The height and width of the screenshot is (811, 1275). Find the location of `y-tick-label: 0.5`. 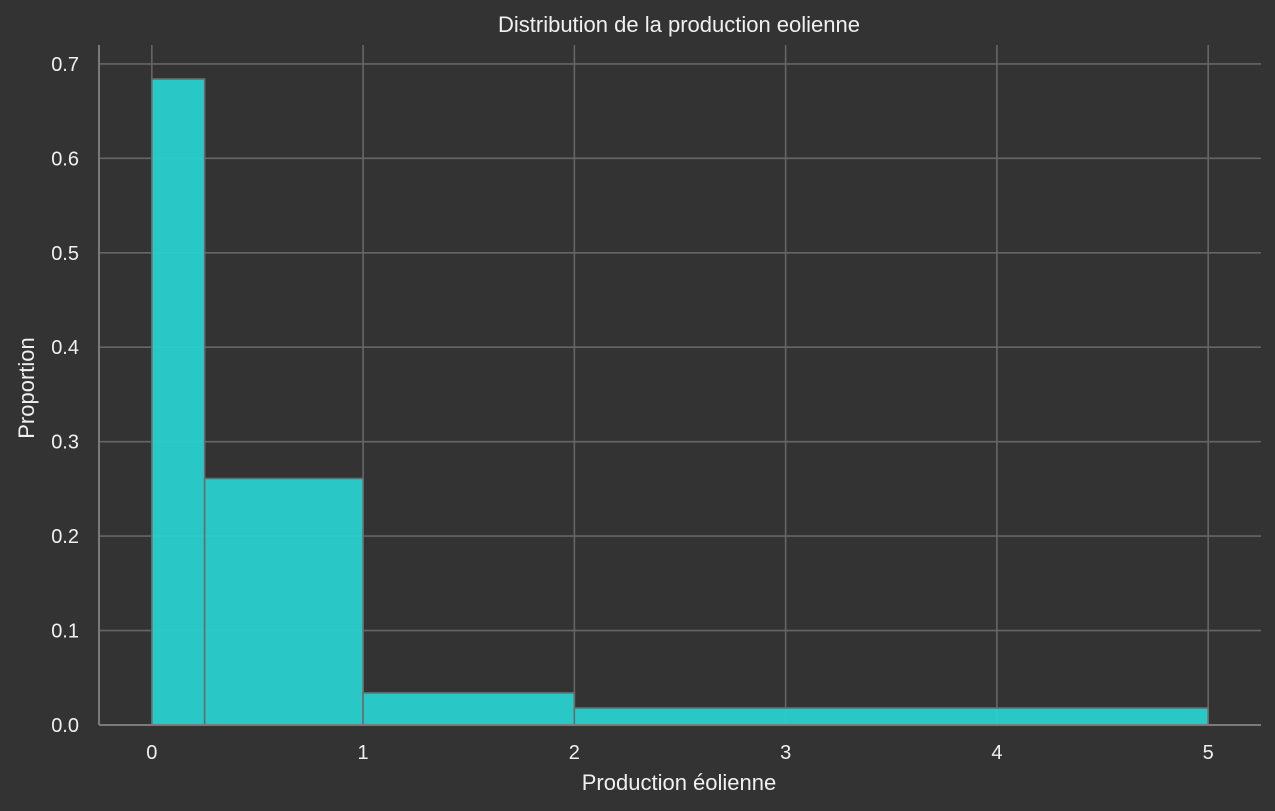

y-tick-label: 0.5 is located at coordinates (65, 254).